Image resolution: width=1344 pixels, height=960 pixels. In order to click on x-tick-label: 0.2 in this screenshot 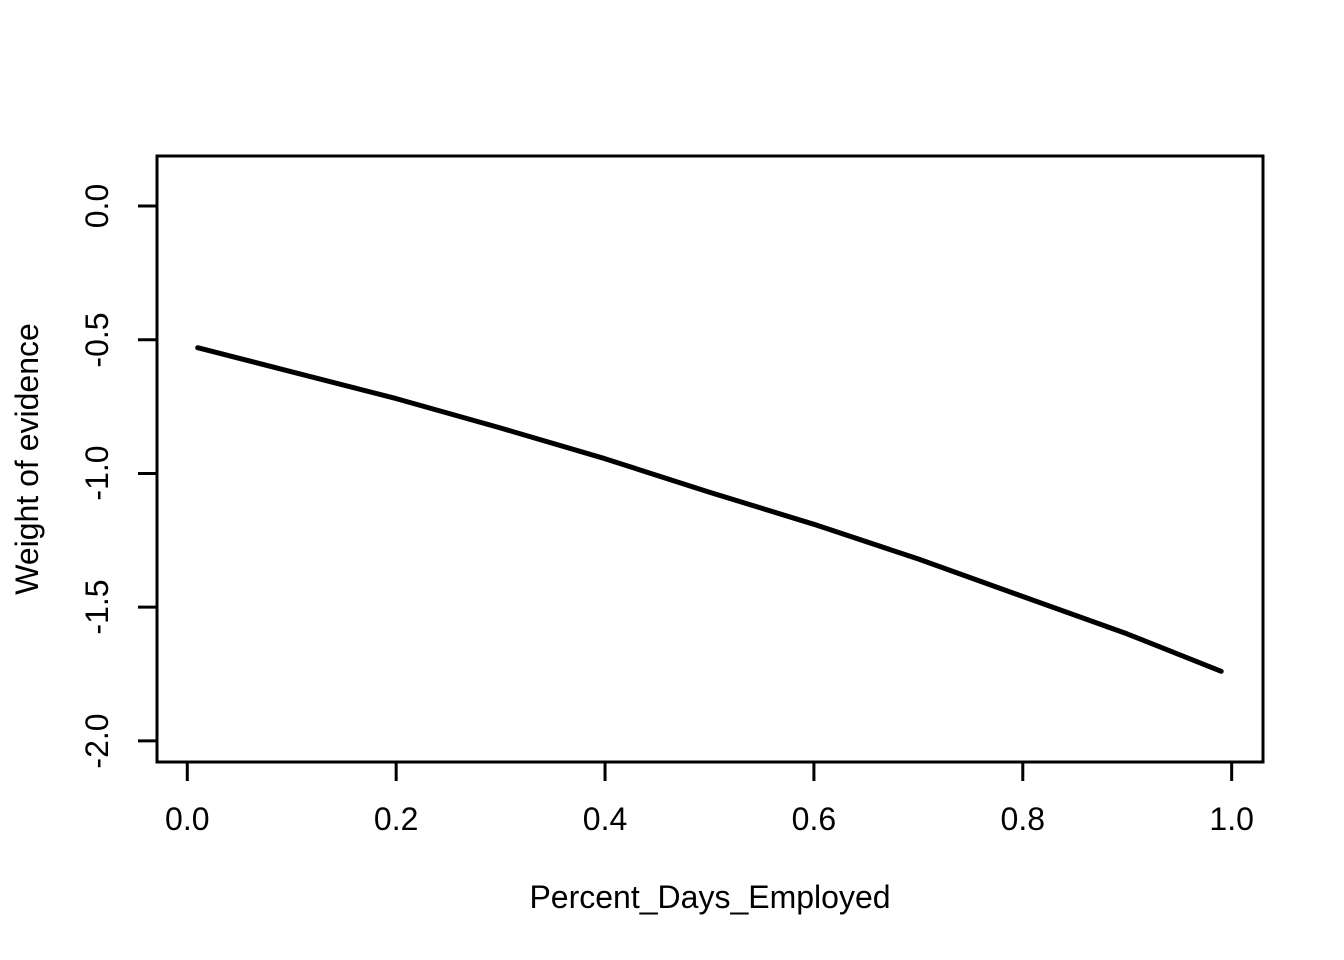, I will do `click(396, 819)`.